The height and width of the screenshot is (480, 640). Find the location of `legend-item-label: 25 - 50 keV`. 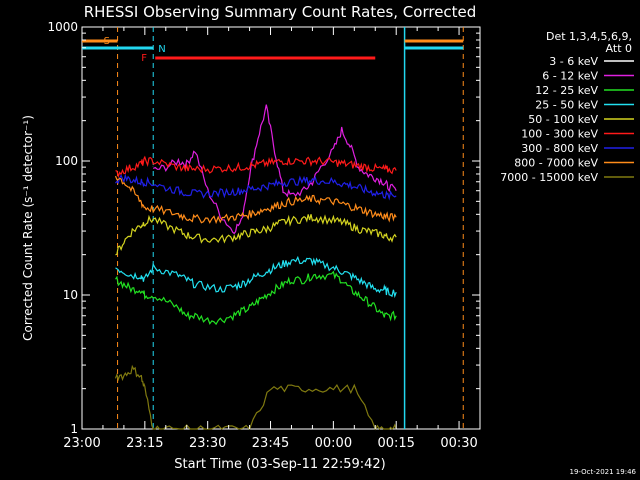

legend-item-label: 25 - 50 keV is located at coordinates (566, 105).